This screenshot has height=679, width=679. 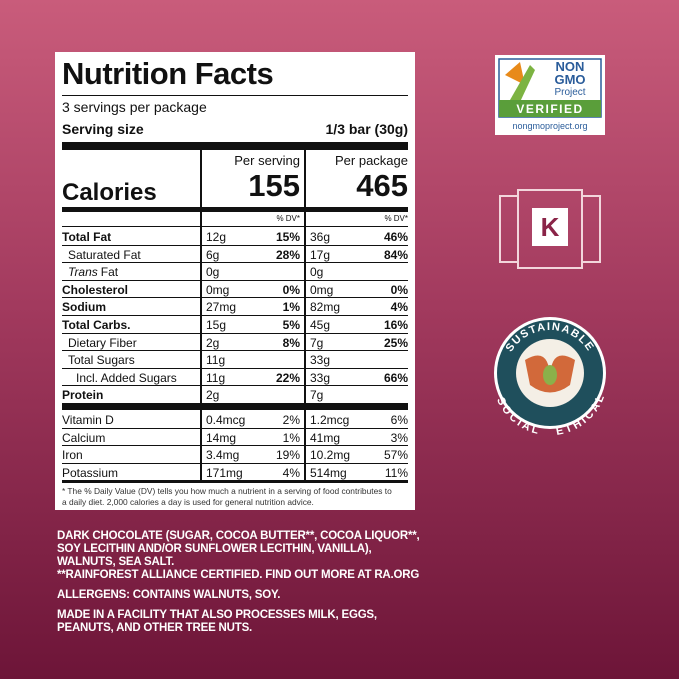 I want to click on daily-value: 16%, so click(x=395, y=325).